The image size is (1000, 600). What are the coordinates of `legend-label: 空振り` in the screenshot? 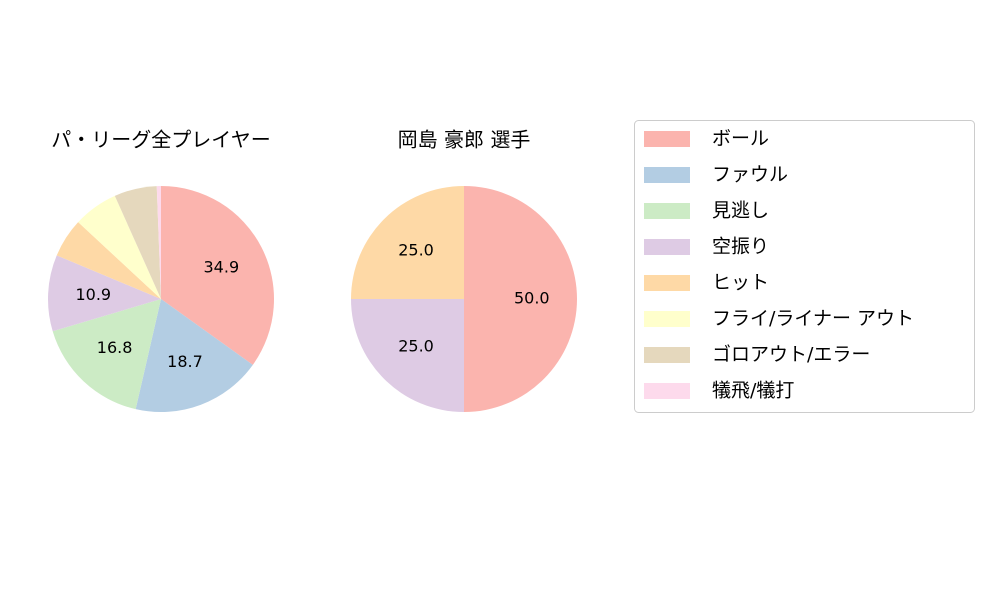 It's located at (740, 247).